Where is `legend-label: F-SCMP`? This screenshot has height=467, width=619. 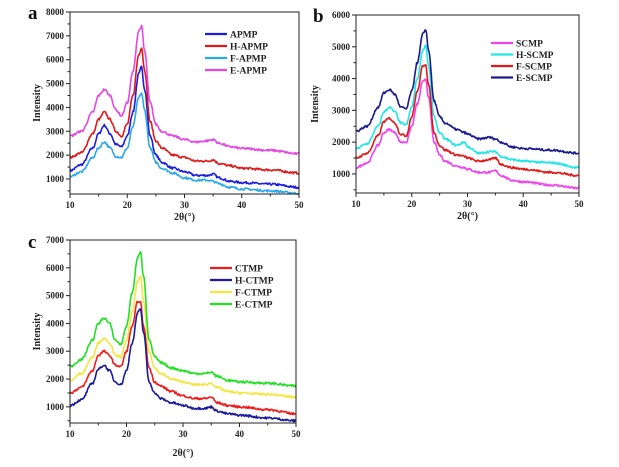 legend-label: F-SCMP is located at coordinates (534, 68).